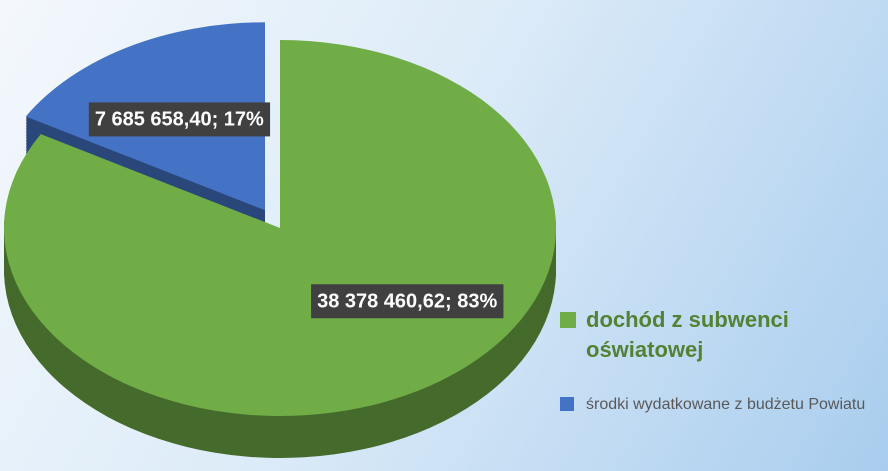 This screenshot has height=471, width=888. I want to click on data-label: 38 378 460,62; 83%, so click(407, 301).